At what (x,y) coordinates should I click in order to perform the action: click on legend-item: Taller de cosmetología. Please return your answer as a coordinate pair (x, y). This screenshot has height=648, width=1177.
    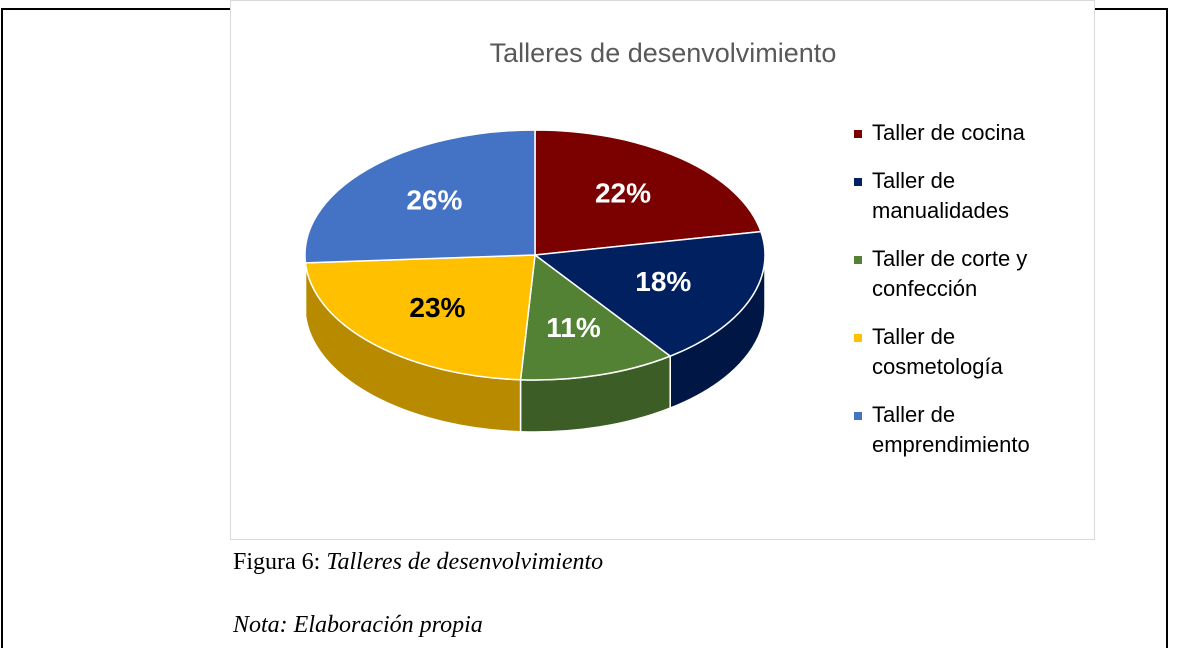
    Looking at the image, I should click on (964, 352).